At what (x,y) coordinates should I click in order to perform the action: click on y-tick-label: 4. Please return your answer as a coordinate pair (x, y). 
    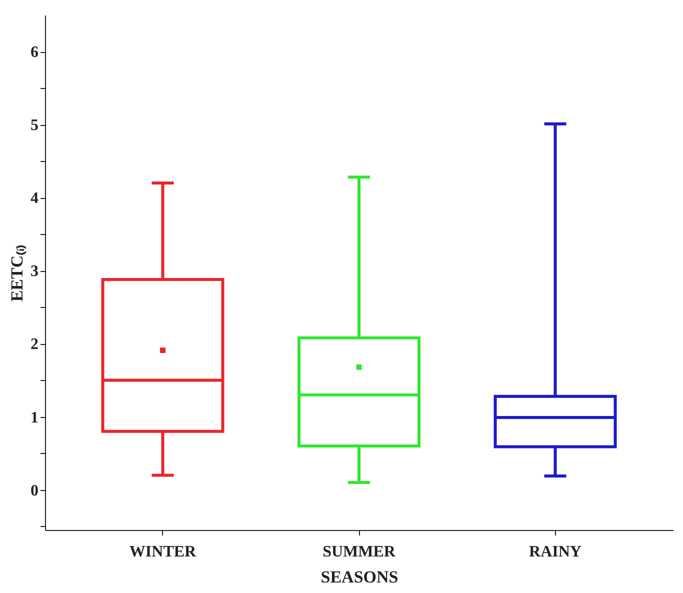
    Looking at the image, I should click on (34, 199).